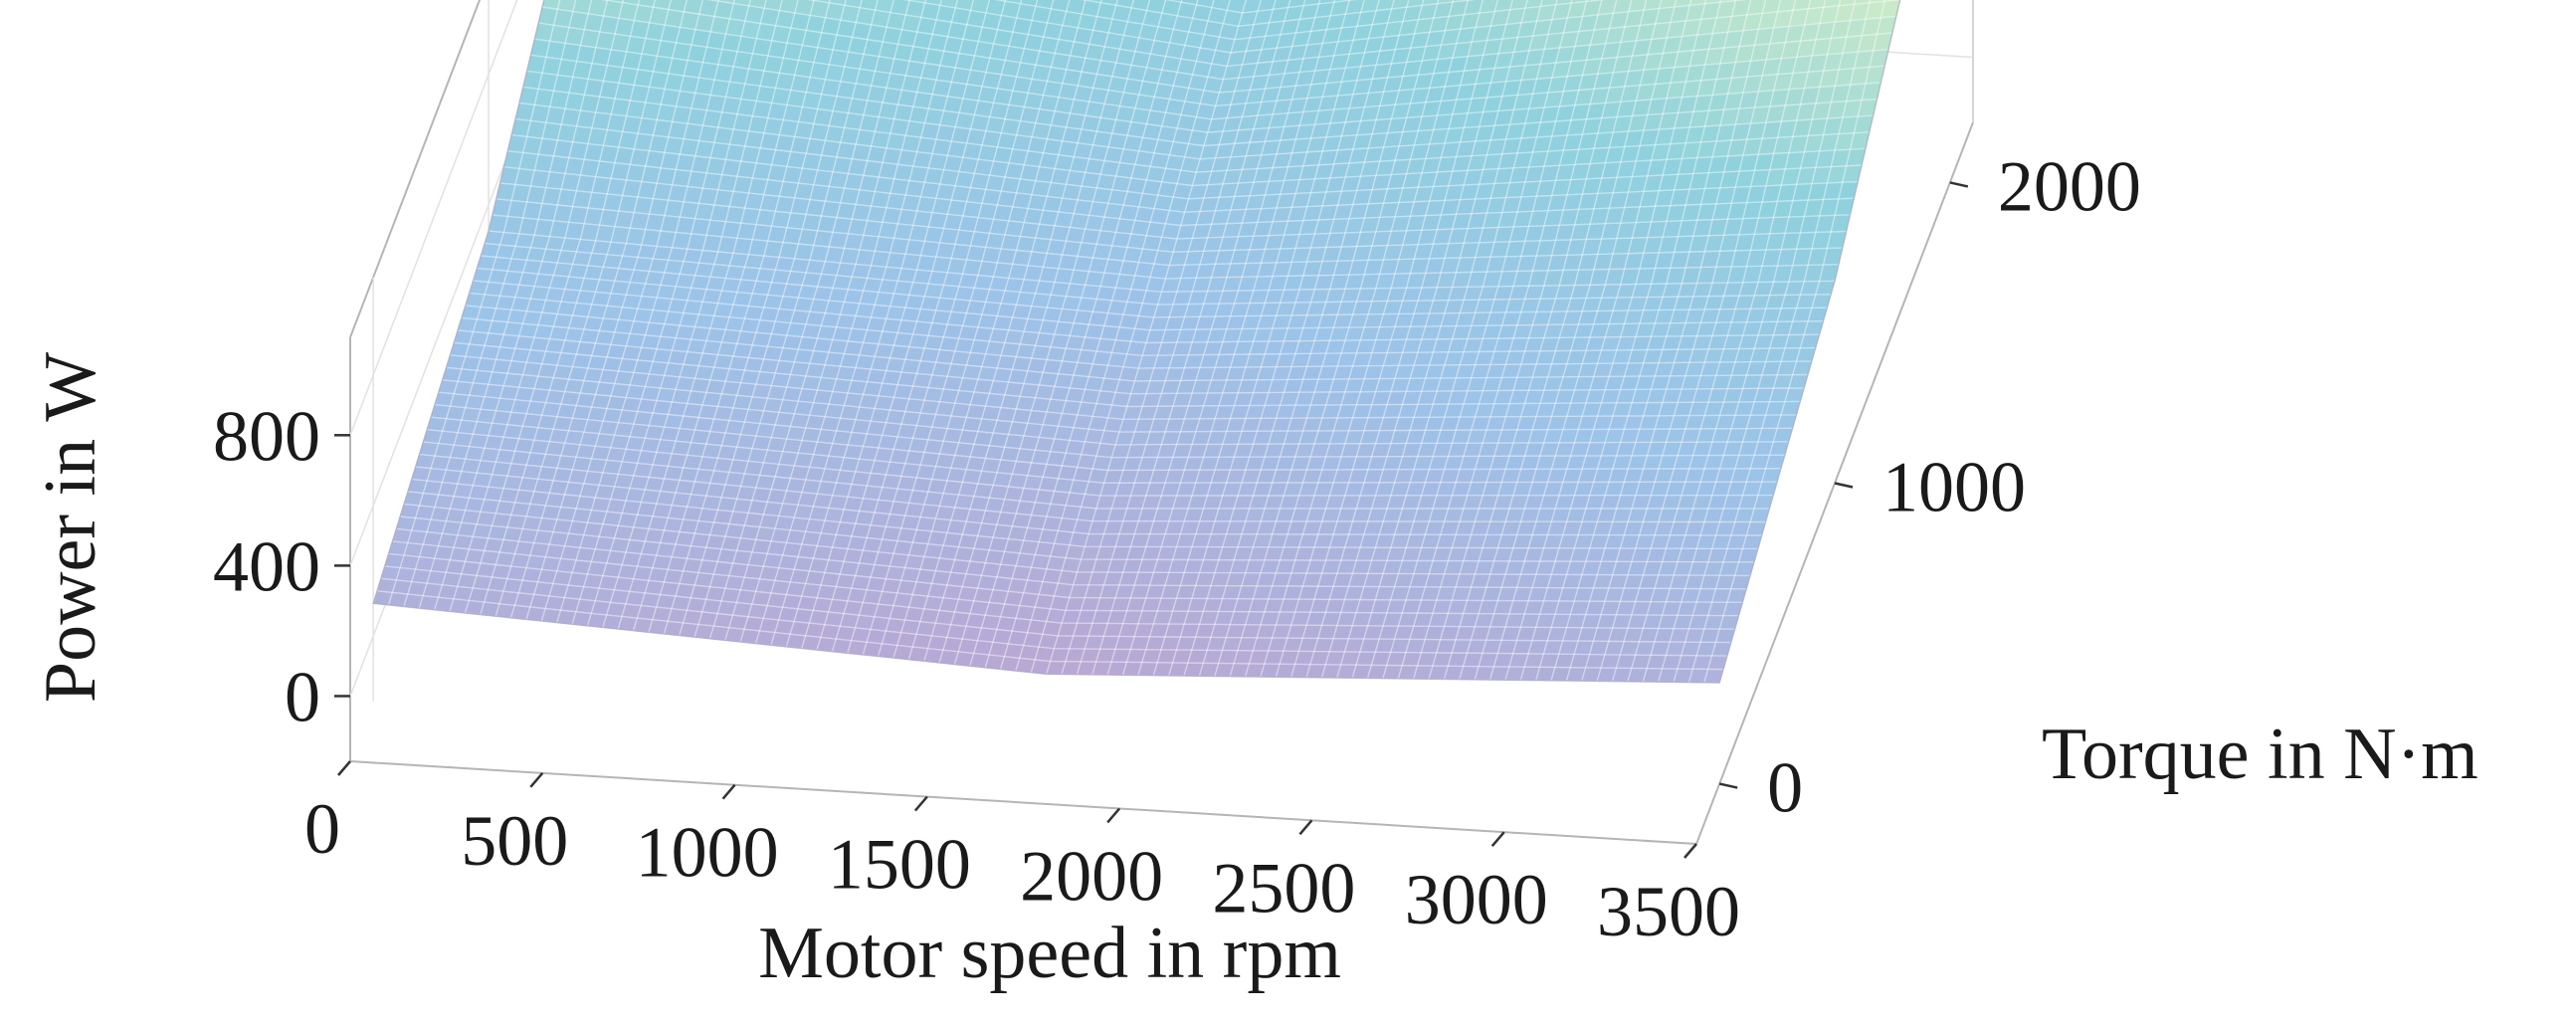 The height and width of the screenshot is (1029, 2576). I want to click on x-tick-label: 1500, so click(899, 865).